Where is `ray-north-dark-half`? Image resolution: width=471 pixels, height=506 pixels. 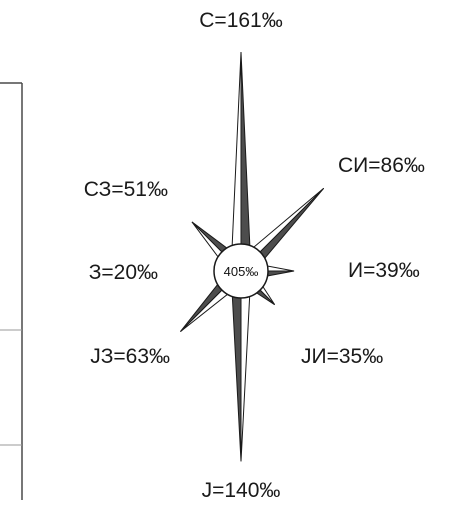 ray-north-dark-half is located at coordinates (246, 162).